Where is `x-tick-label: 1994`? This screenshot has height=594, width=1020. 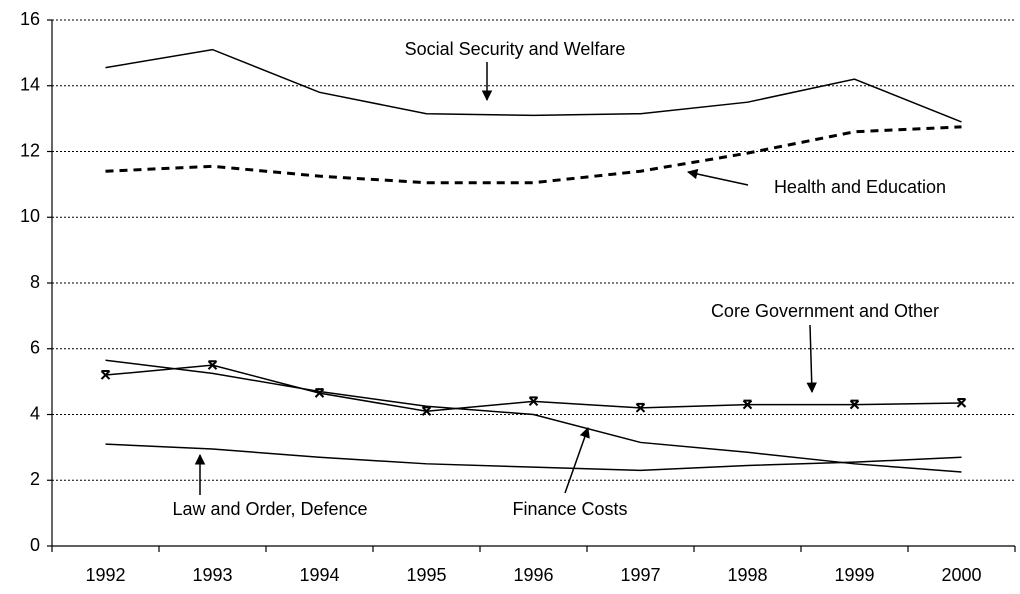 x-tick-label: 1994 is located at coordinates (319, 575).